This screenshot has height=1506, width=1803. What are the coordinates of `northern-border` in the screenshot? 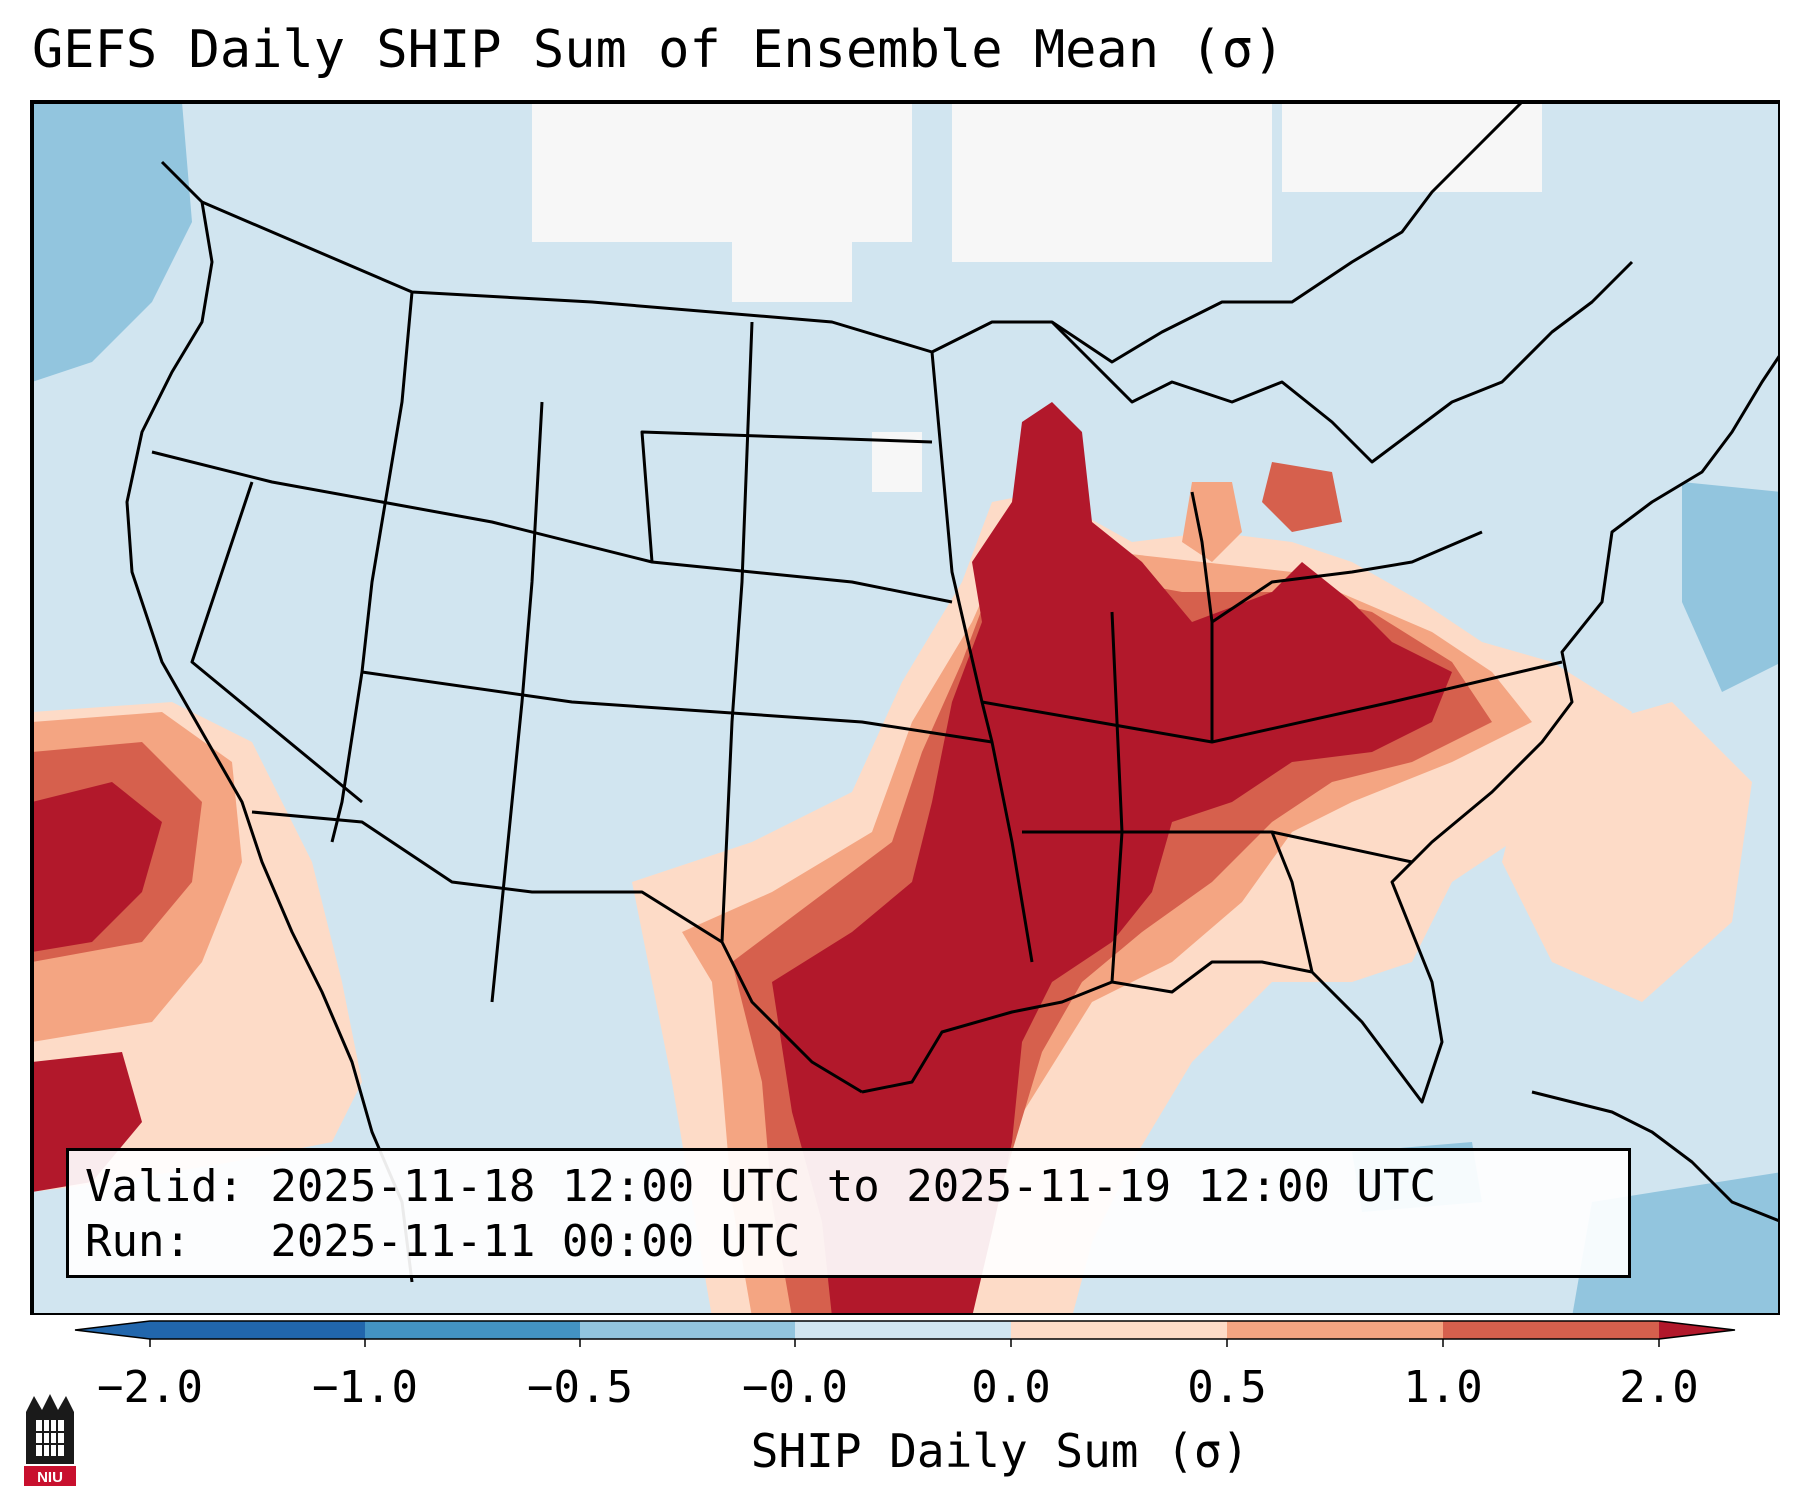 It's located at (862, 233).